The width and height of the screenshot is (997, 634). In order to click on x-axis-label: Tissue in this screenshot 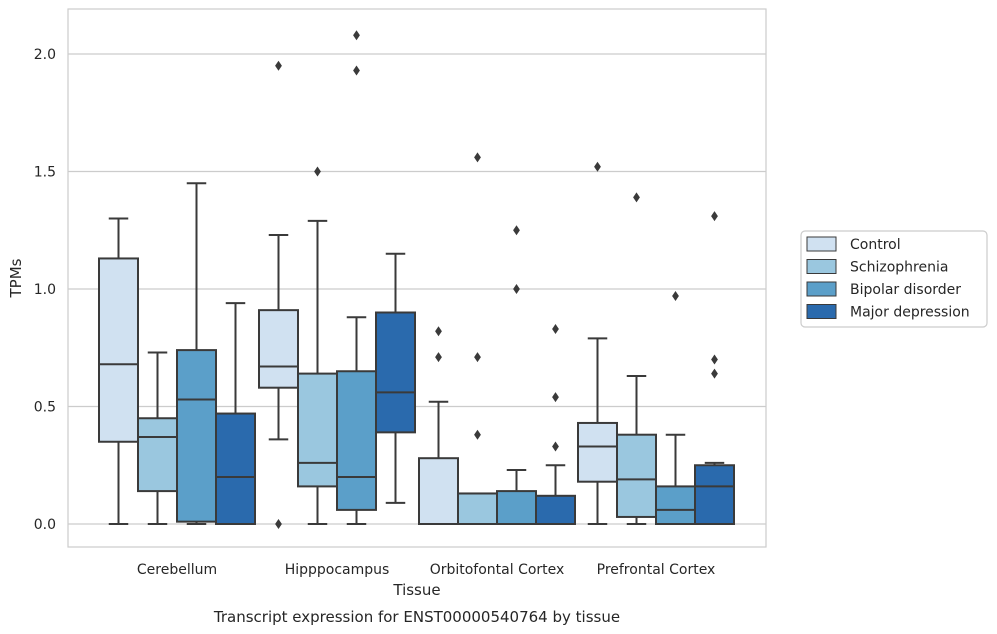, I will do `click(416, 590)`.